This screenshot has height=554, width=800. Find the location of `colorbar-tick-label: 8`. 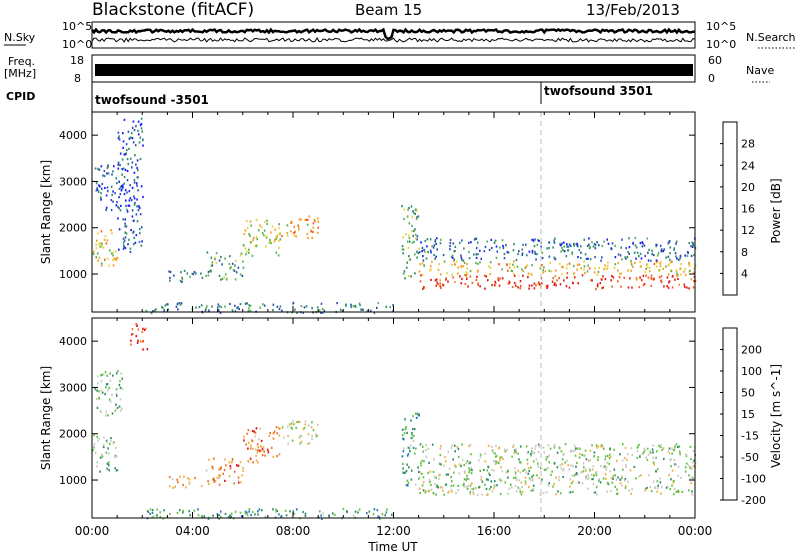

colorbar-tick-label: 8 is located at coordinates (744, 252).